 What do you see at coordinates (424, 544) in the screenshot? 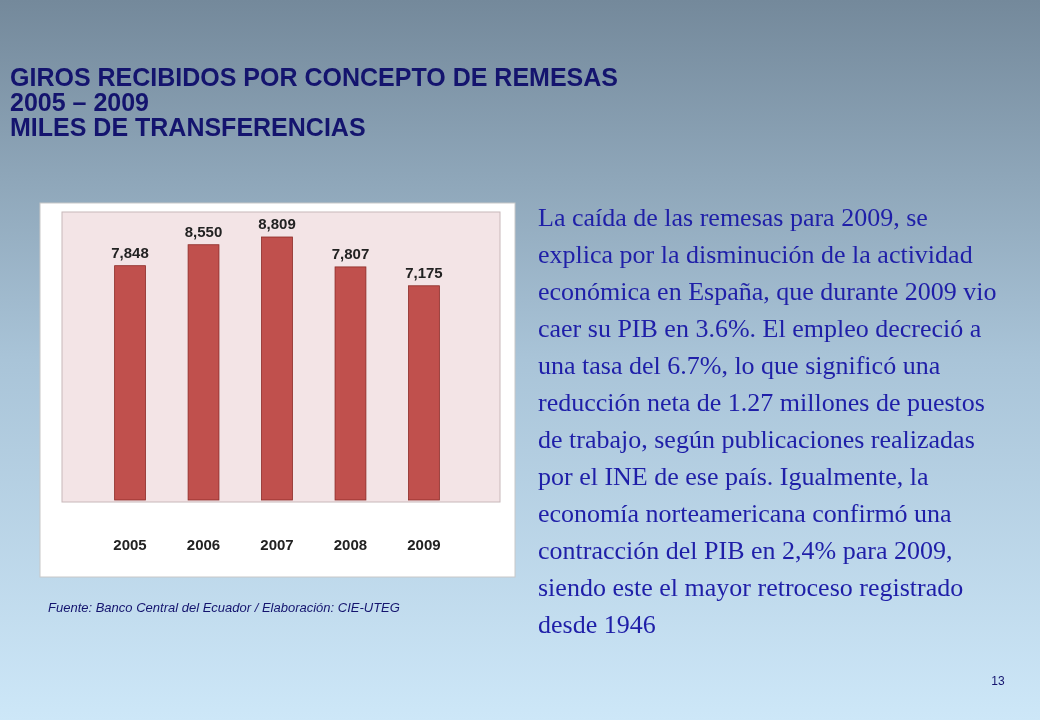
I see `x-tick-label: 2009` at bounding box center [424, 544].